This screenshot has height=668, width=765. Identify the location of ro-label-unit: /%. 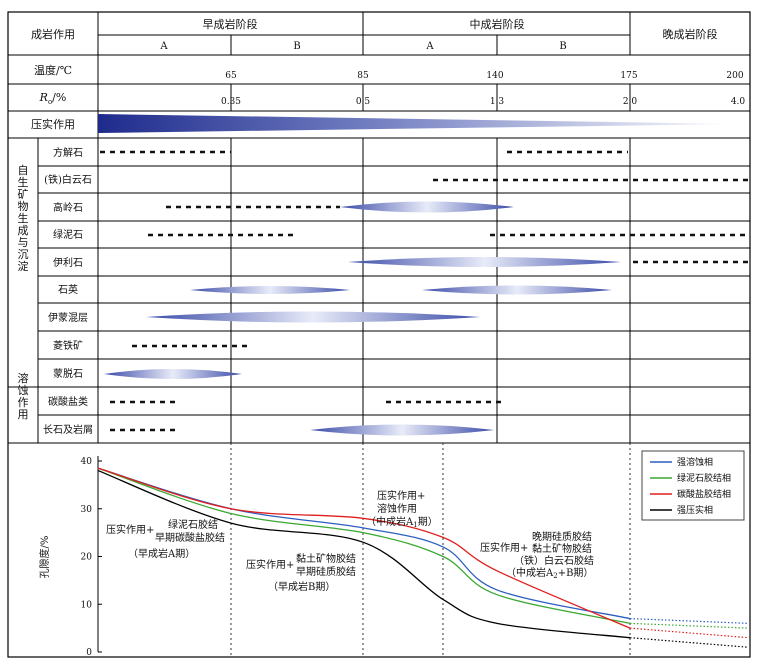
(59, 97).